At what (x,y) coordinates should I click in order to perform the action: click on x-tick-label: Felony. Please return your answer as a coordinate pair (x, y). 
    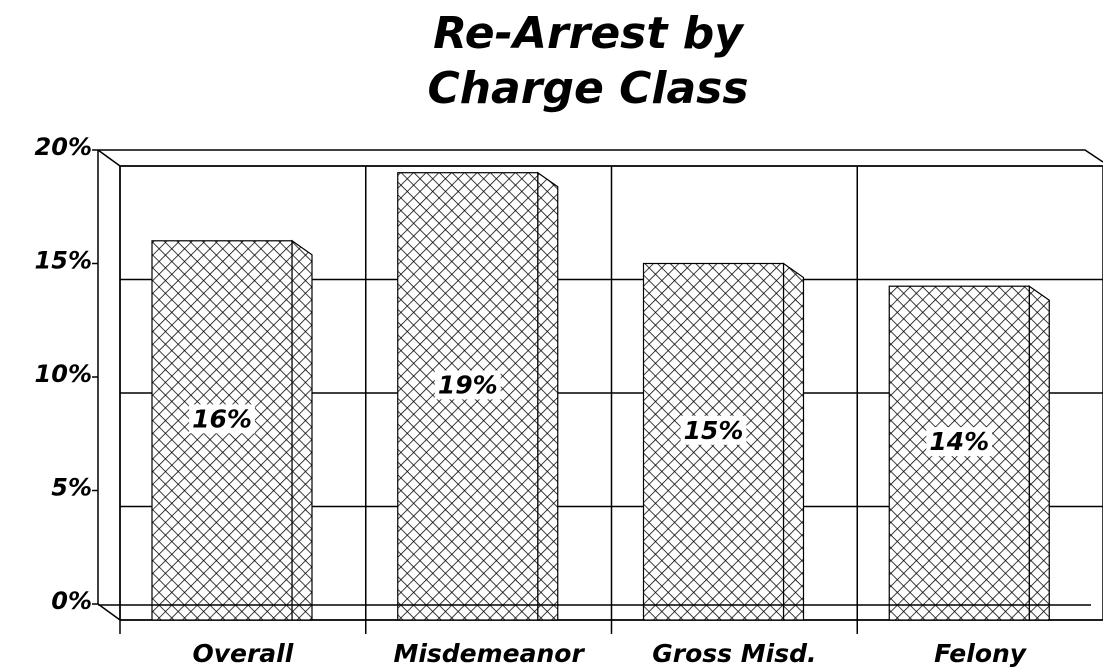
    Looking at the image, I should click on (981, 653).